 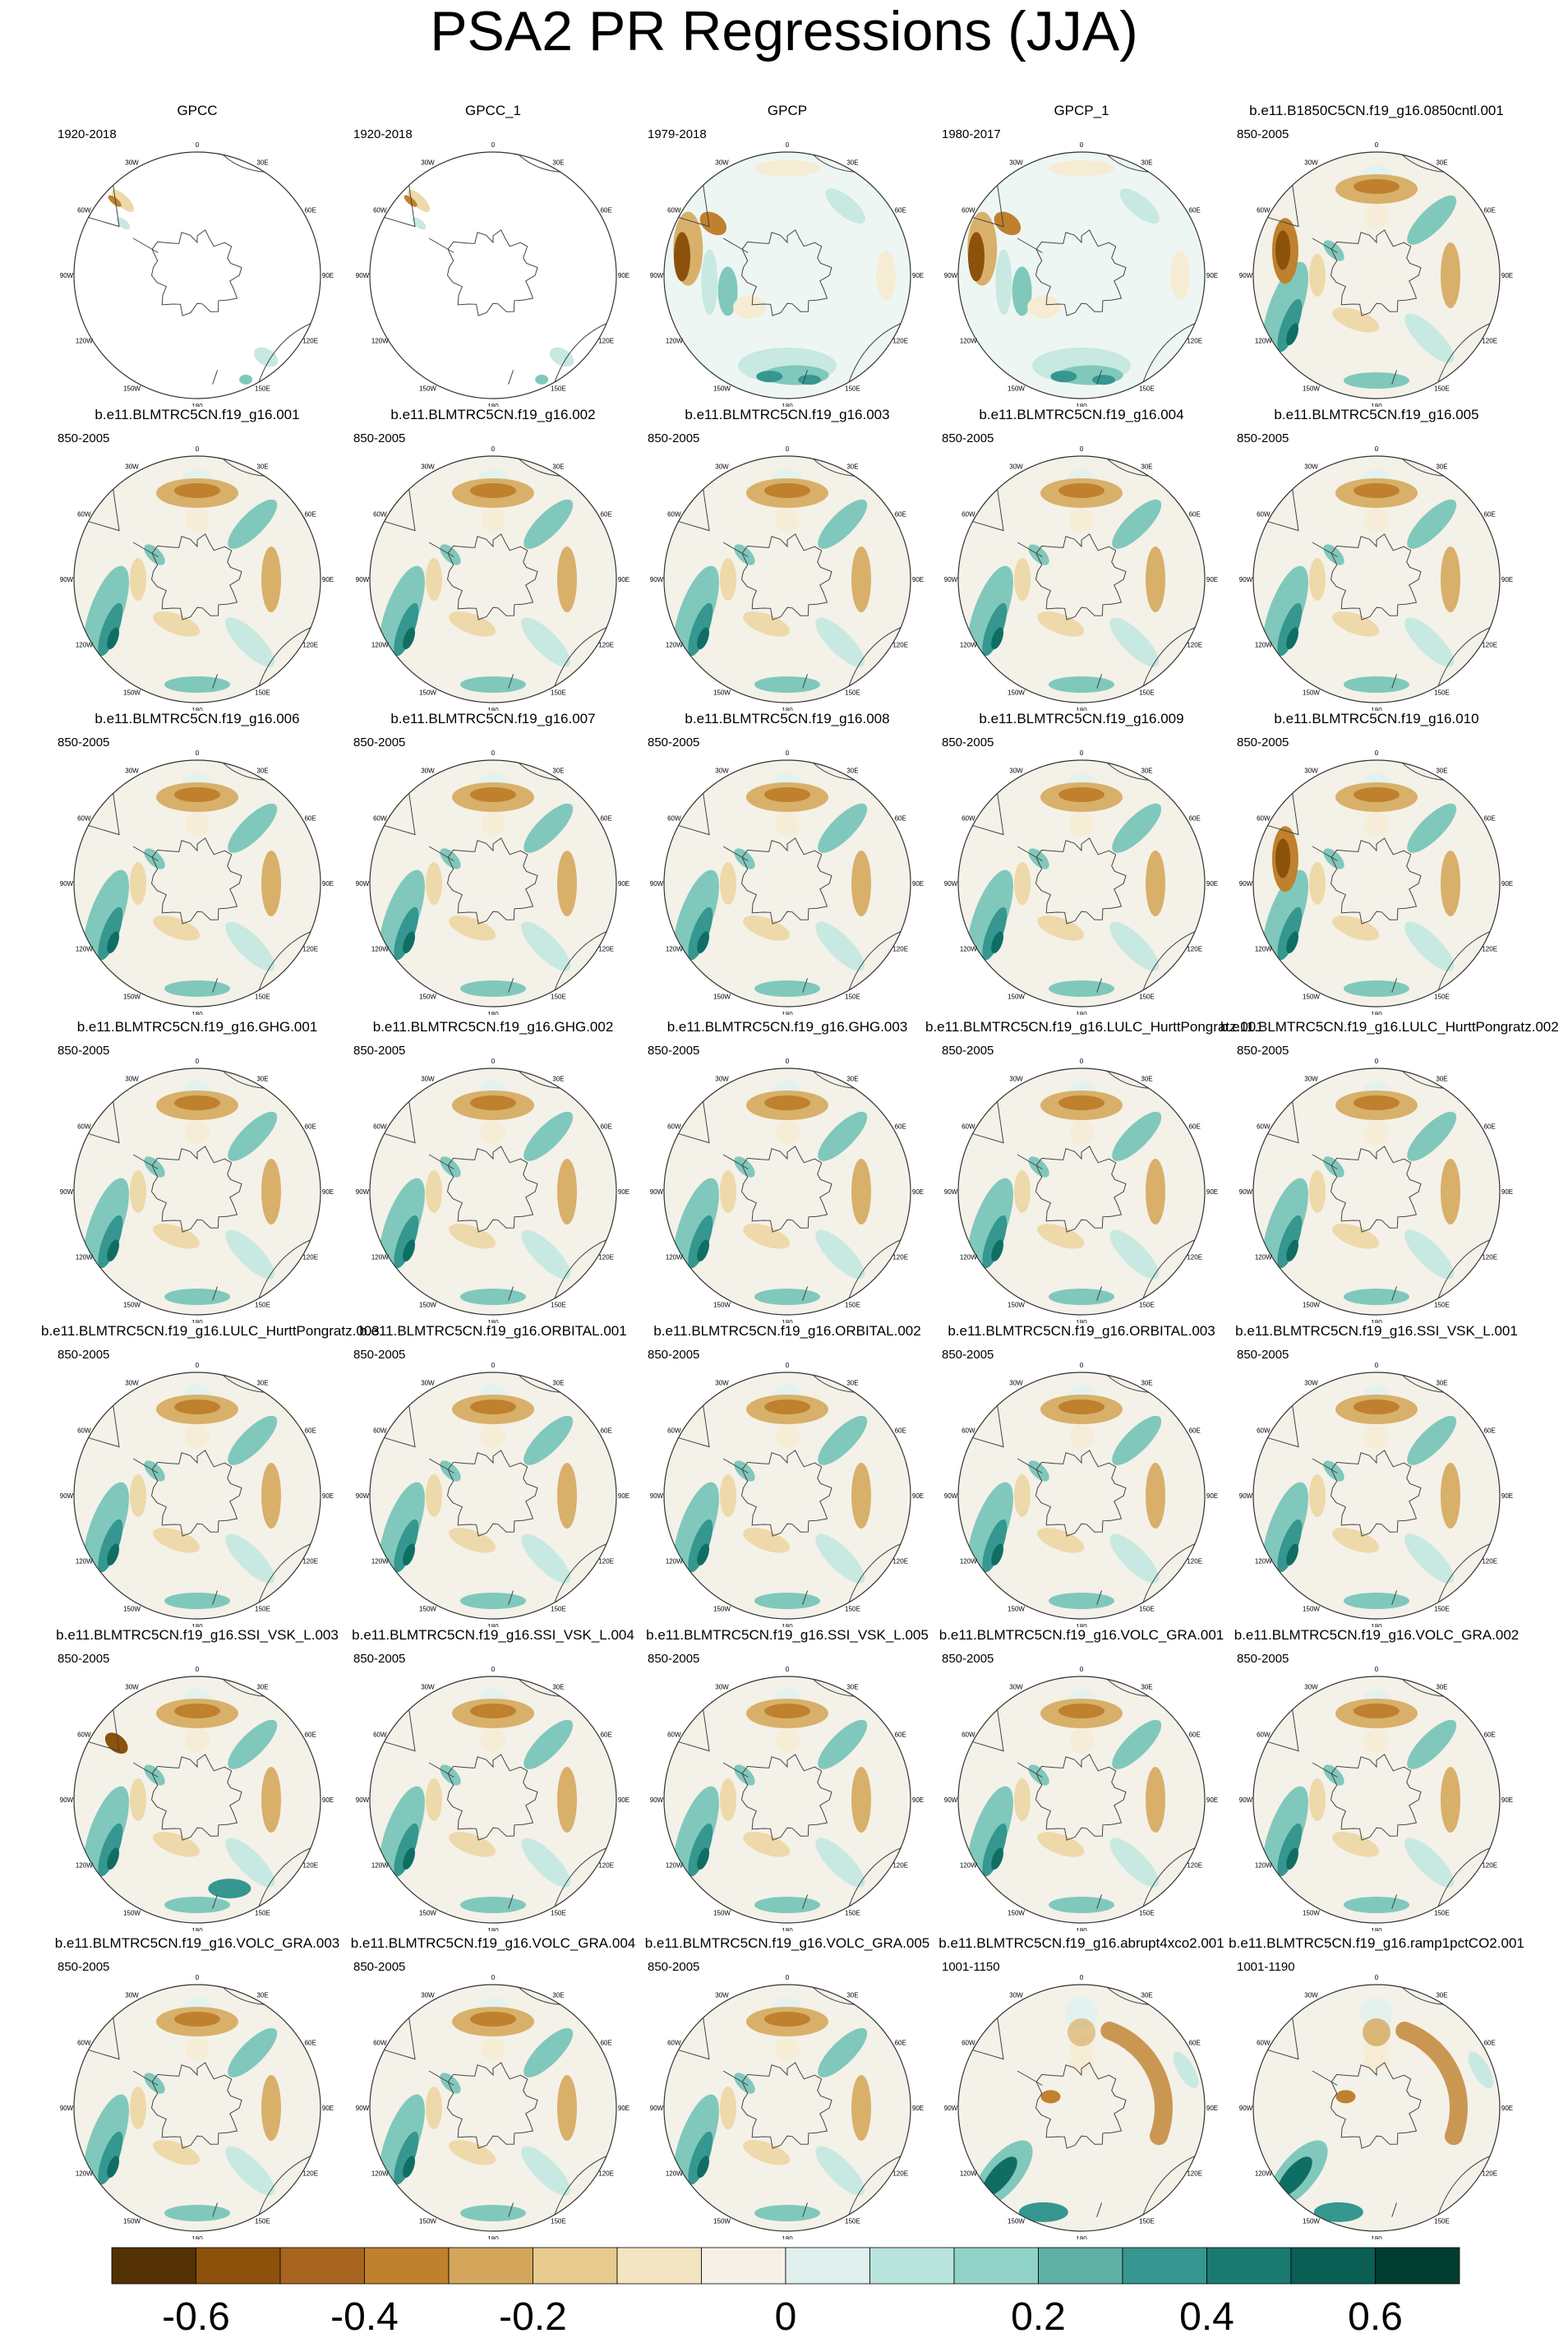 I want to click on panel-title: GPCP_1, so click(x=1081, y=110).